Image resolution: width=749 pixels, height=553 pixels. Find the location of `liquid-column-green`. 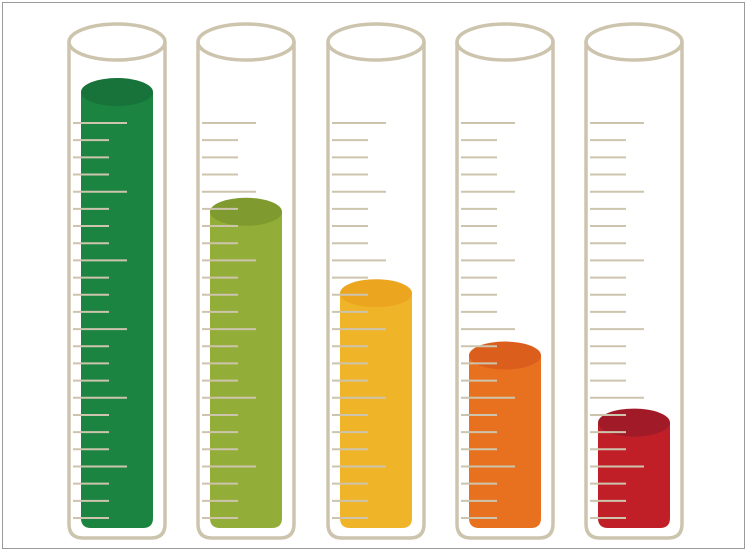

liquid-column-green is located at coordinates (117, 310).